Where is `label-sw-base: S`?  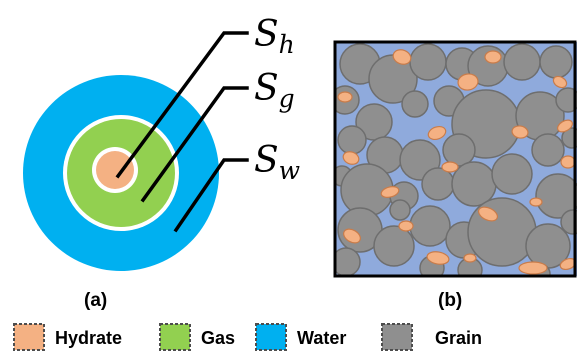
label-sw-base: S is located at coordinates (266, 160).